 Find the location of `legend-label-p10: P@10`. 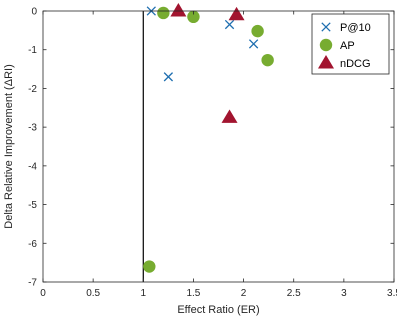

legend-label-p10: P@10 is located at coordinates (355, 28).